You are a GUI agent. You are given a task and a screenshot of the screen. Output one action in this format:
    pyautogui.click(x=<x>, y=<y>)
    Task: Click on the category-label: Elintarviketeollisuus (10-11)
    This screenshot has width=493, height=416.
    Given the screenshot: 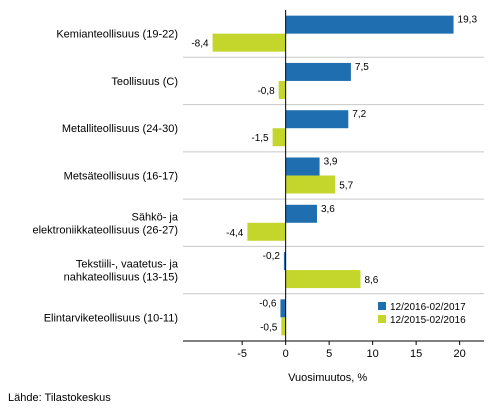 What is the action you would take?
    pyautogui.click(x=111, y=318)
    